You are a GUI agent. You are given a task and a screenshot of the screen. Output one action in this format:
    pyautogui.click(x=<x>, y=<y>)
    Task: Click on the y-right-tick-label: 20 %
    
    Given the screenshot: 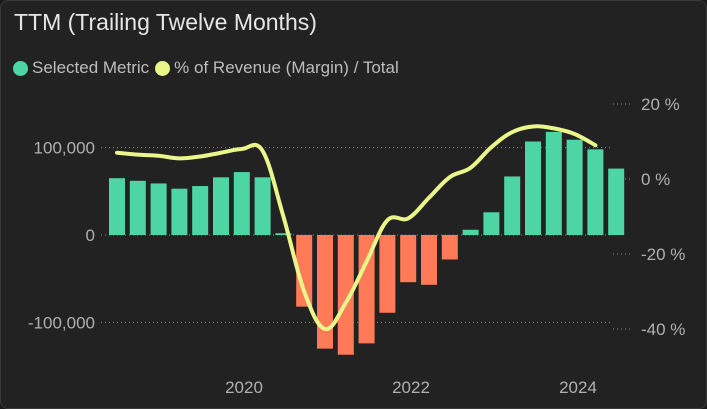 What is the action you would take?
    pyautogui.click(x=660, y=104)
    